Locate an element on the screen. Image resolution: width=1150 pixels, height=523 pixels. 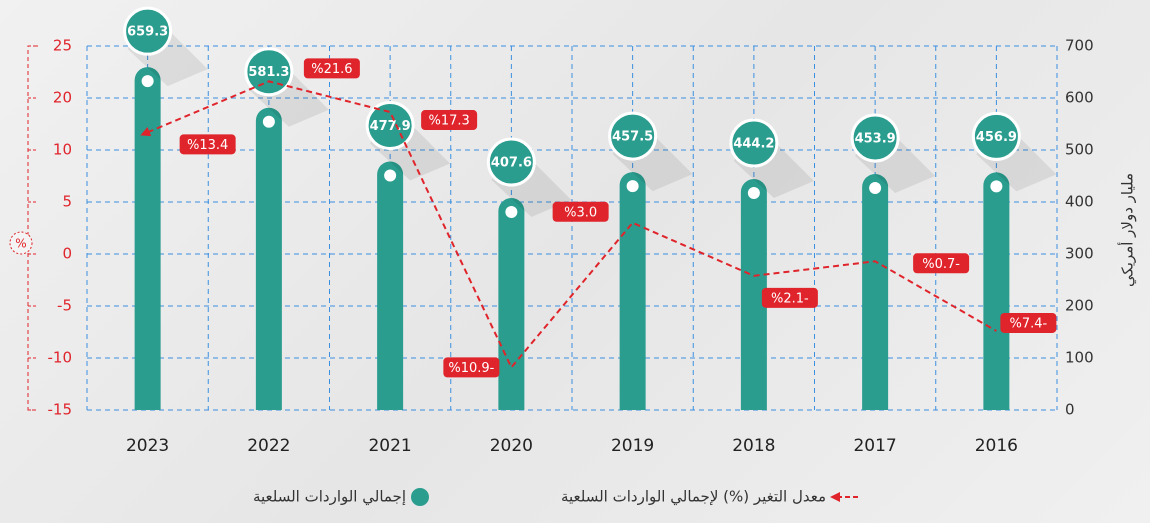
bar-value-label: 581.3 is located at coordinates (268, 72).